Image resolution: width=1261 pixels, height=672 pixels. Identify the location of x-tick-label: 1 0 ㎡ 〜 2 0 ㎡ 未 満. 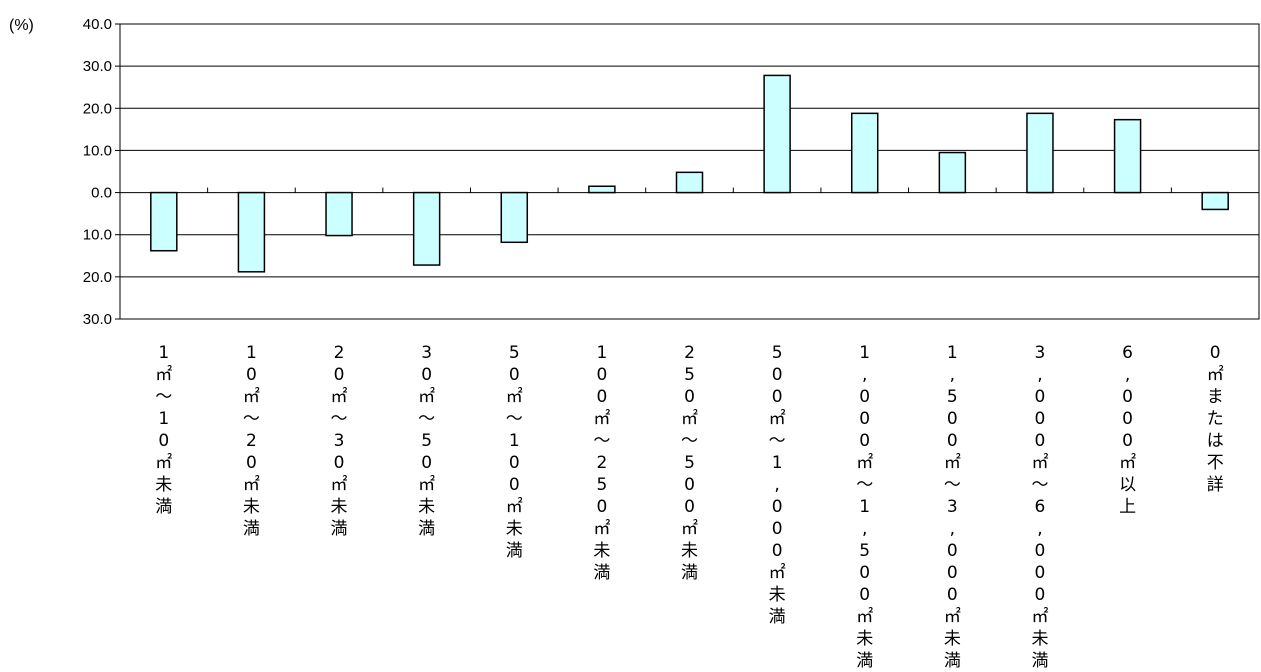
(251, 441).